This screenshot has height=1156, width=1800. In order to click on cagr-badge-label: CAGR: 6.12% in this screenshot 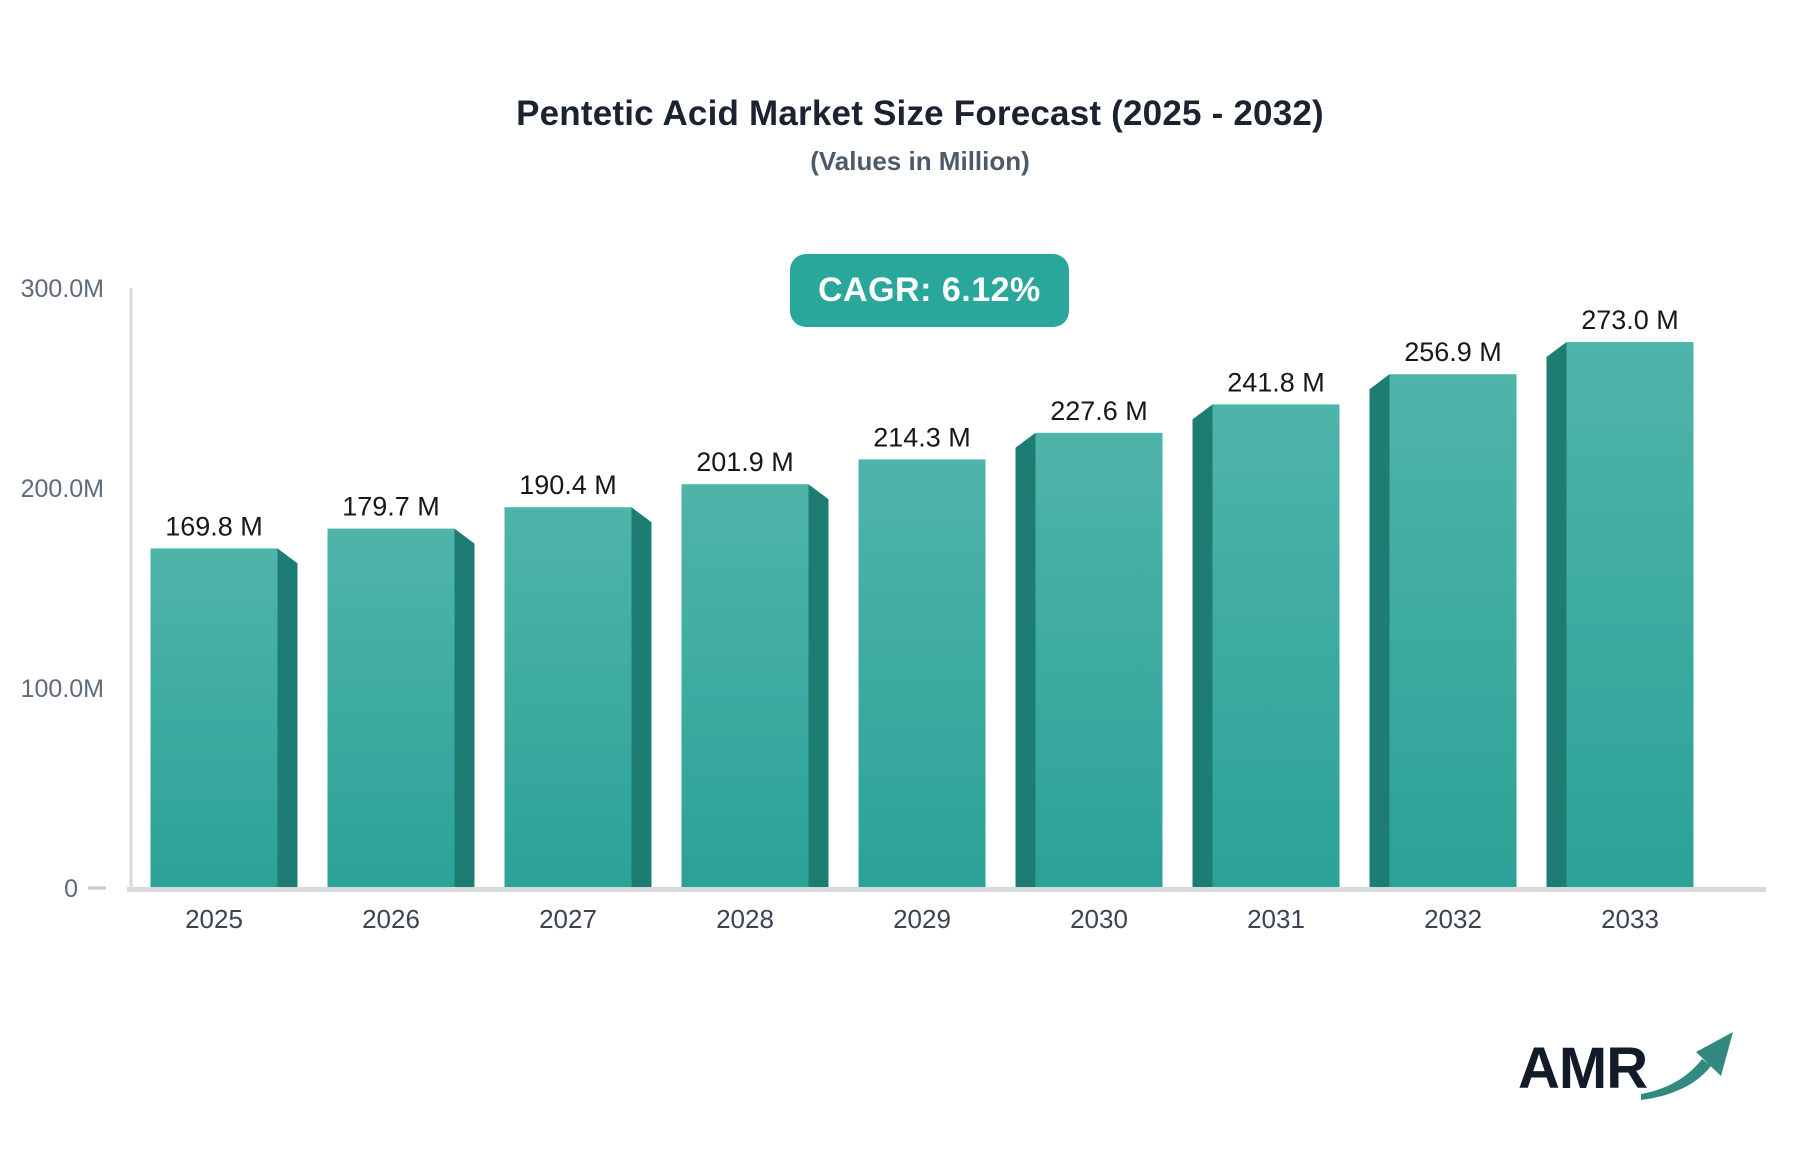, I will do `click(929, 290)`.